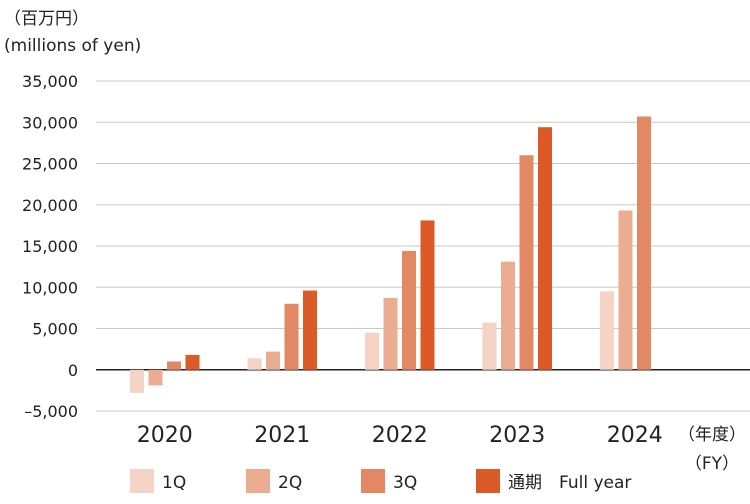 The image size is (750, 504). I want to click on legend-label: 2Q, so click(290, 483).